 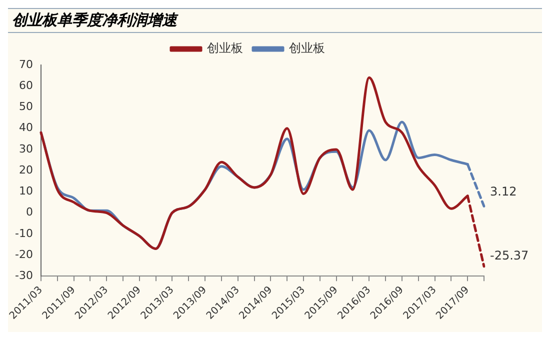 I want to click on y-tick-label: 20, so click(x=25, y=169).